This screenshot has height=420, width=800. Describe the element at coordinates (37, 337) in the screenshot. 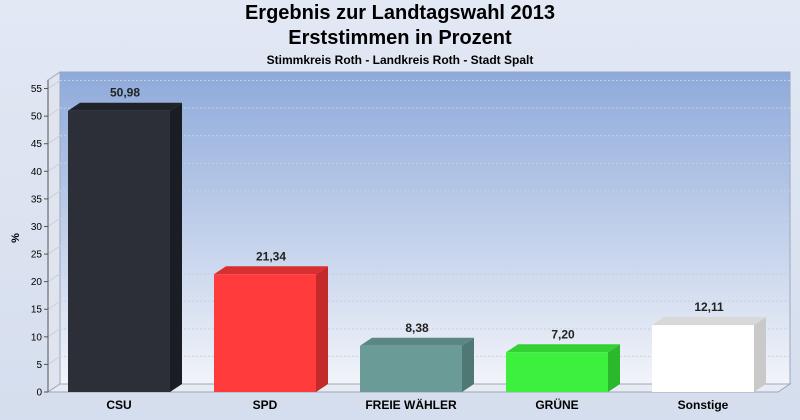

I see `y-tick-label: 10` at that location.